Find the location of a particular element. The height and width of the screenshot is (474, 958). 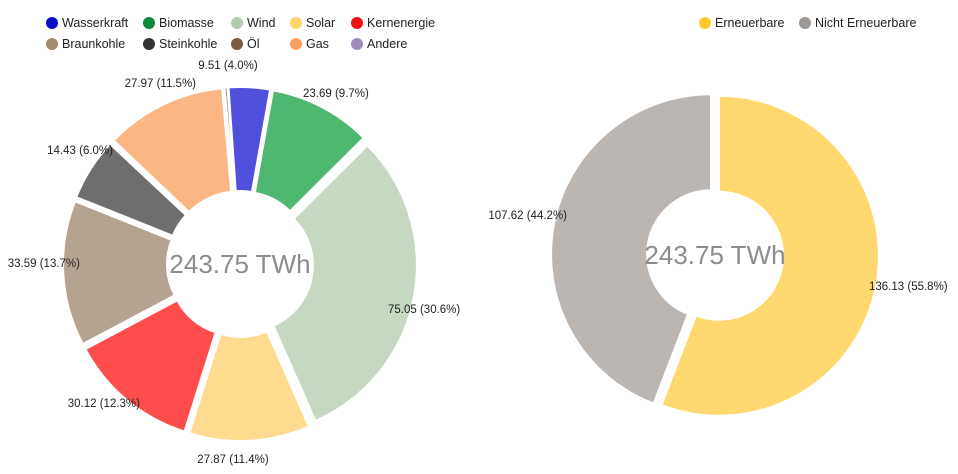

data-label-wasserkraft: 9.51 (4.0%) is located at coordinates (228, 66).